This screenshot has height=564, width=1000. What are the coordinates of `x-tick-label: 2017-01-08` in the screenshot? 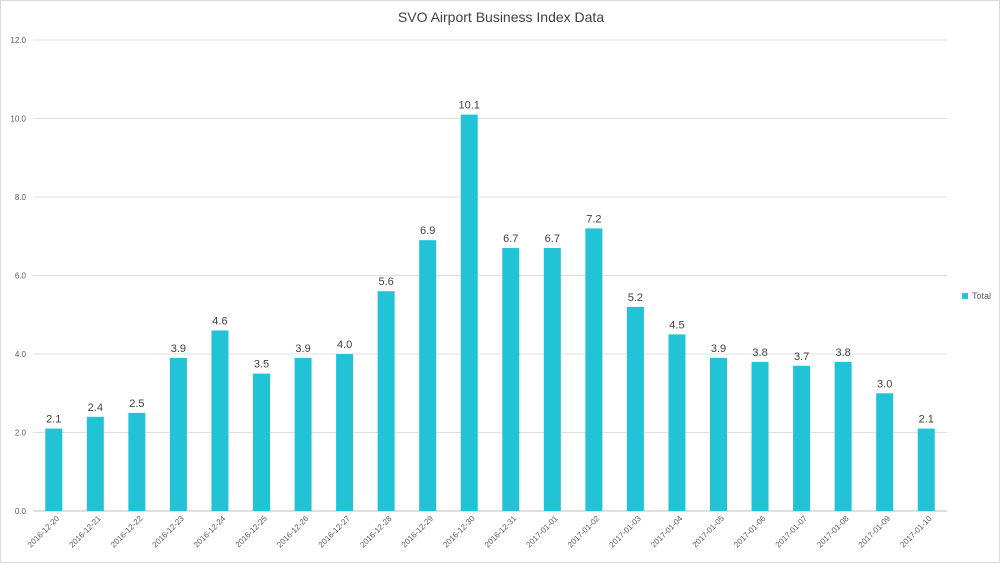 It's located at (833, 532).